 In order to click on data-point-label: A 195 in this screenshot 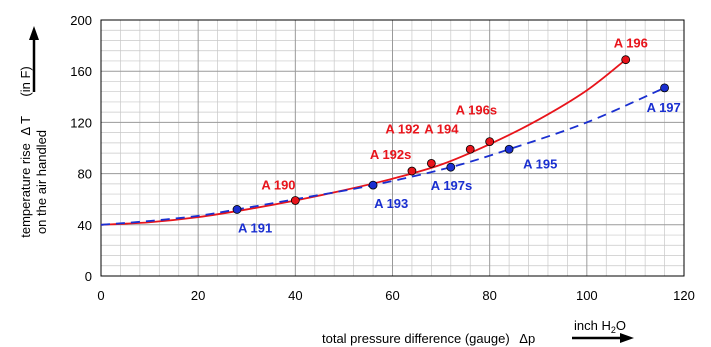, I will do `click(540, 163)`.